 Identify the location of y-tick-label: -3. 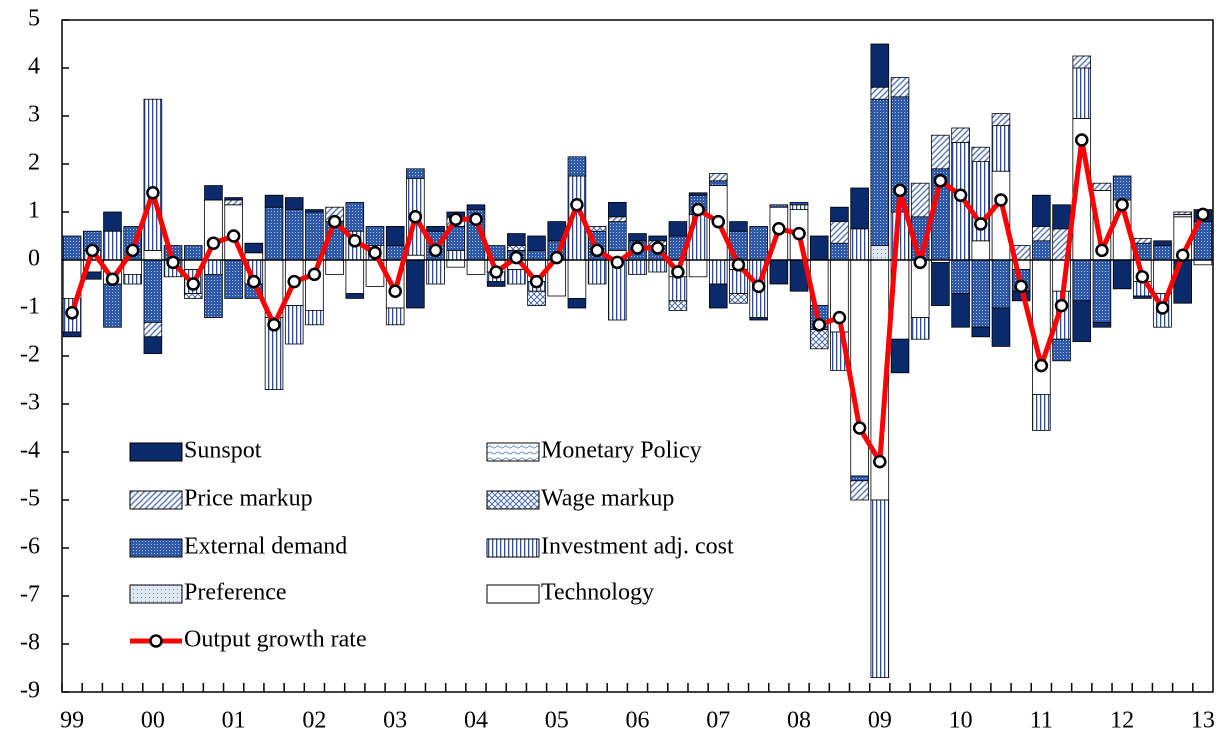
(30, 403).